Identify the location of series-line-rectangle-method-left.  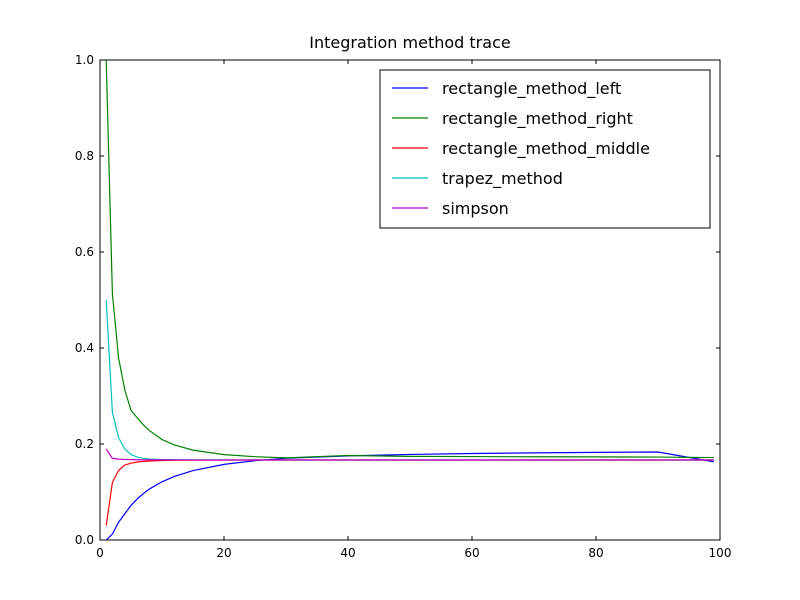
(409, 495).